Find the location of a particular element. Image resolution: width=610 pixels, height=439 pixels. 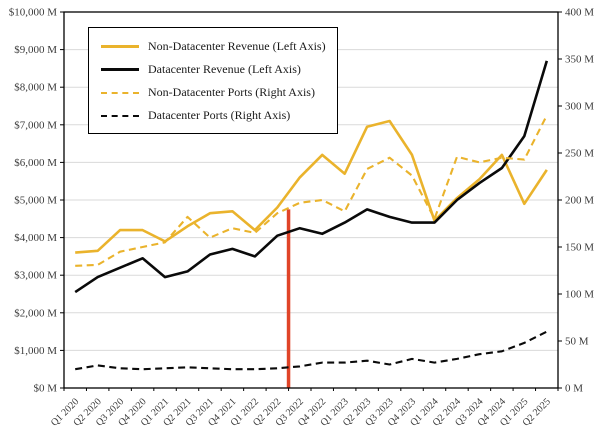

legend-line-sample-gold-dashed is located at coordinates (120, 92).